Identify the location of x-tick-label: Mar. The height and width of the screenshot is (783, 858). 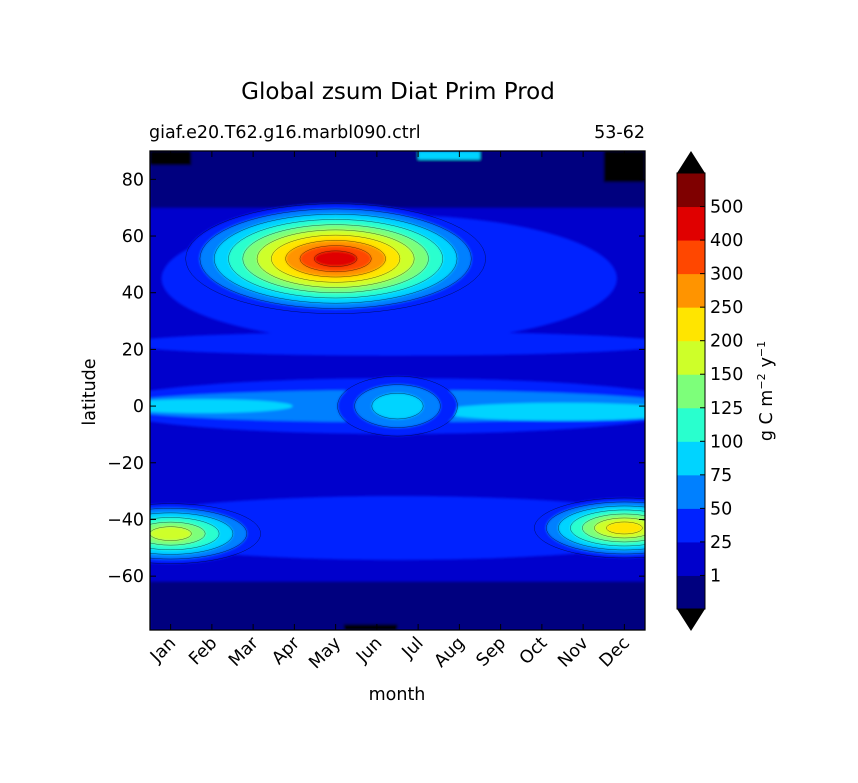
(244, 652).